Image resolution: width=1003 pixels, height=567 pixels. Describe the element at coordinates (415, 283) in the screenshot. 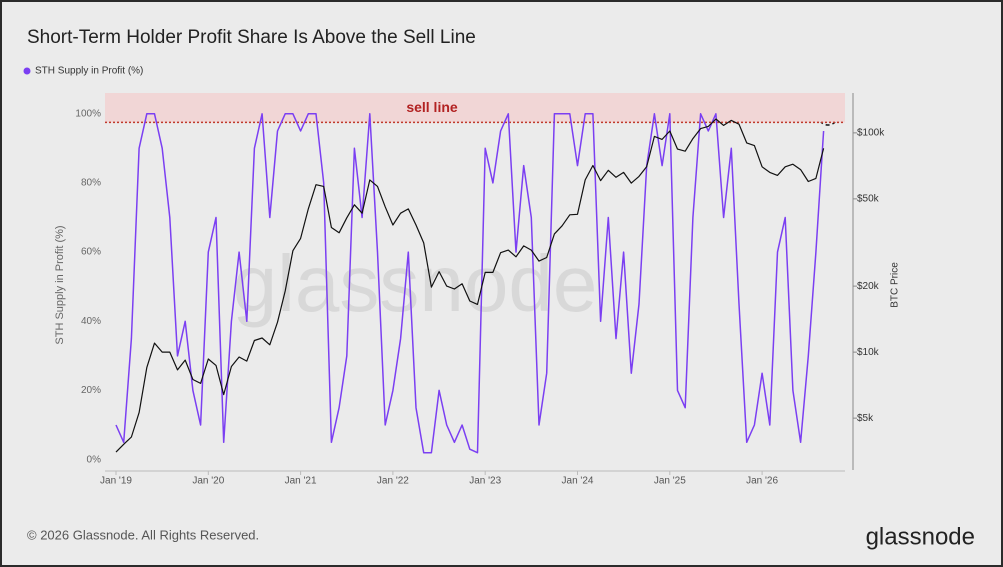

I see `watermark: glassnode` at that location.